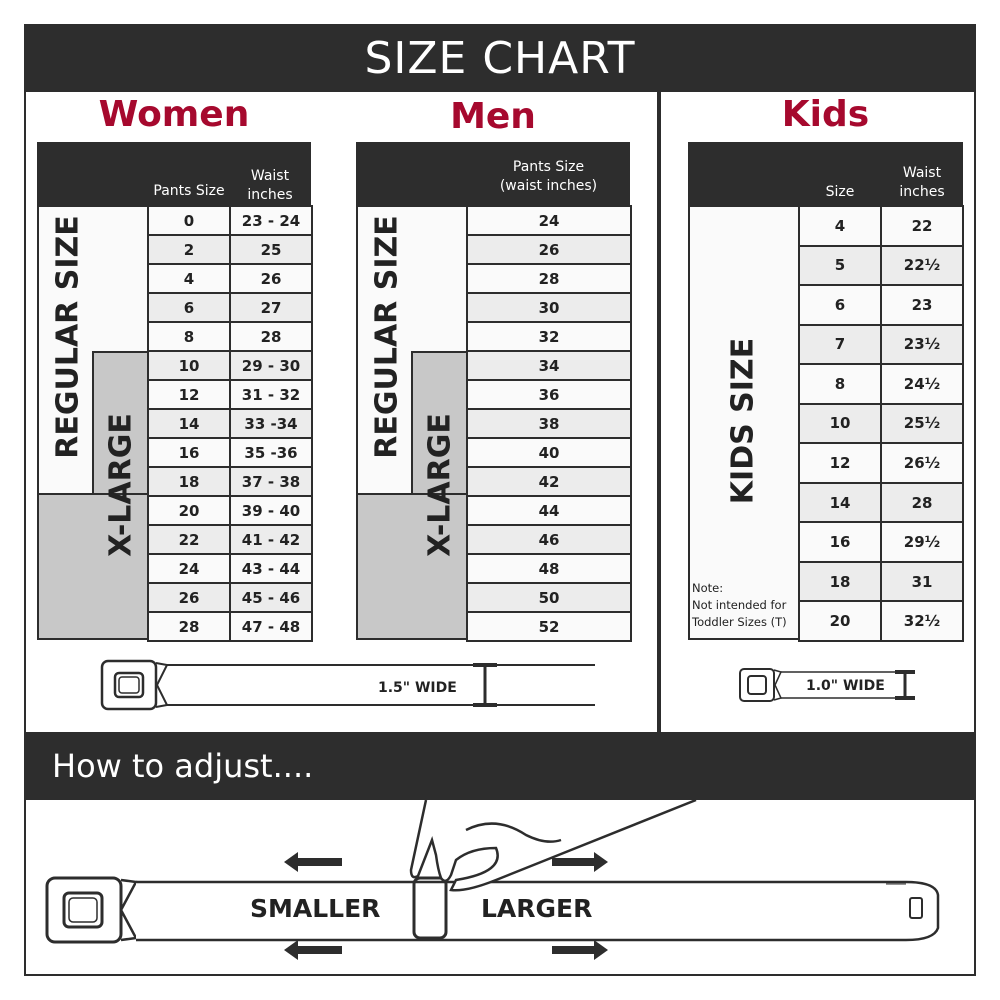 This screenshot has height=1000, width=1000. What do you see at coordinates (922, 344) in the screenshot?
I see `kids-waist-cell: 23½` at bounding box center [922, 344].